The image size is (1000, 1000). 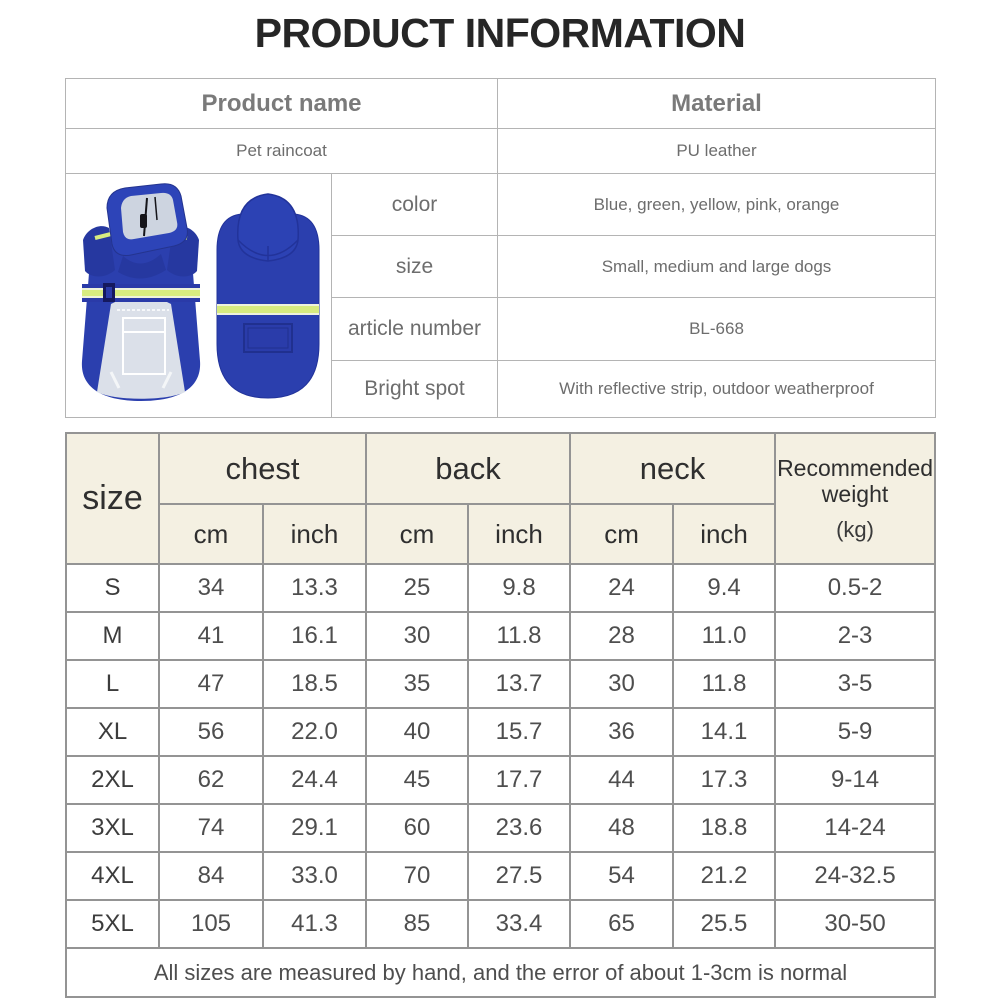 What do you see at coordinates (211, 732) in the screenshot?
I see `measurement-cell: 56` at bounding box center [211, 732].